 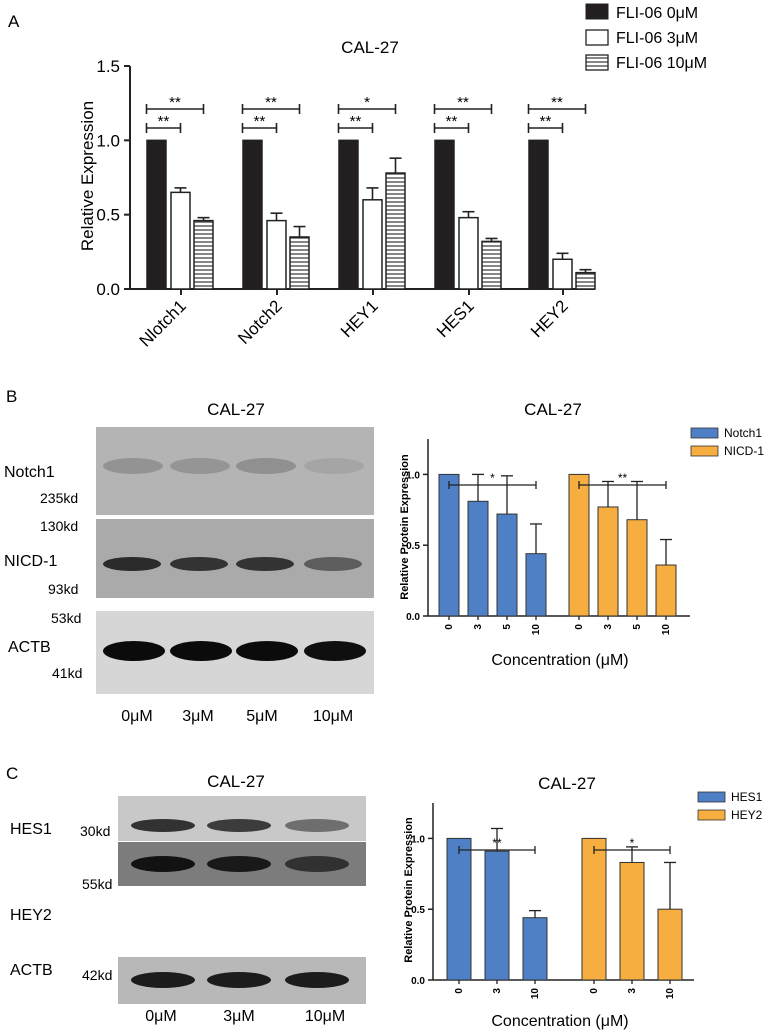 I want to click on panel-a-ytick-label-1-0: 1.0, so click(x=108, y=140).